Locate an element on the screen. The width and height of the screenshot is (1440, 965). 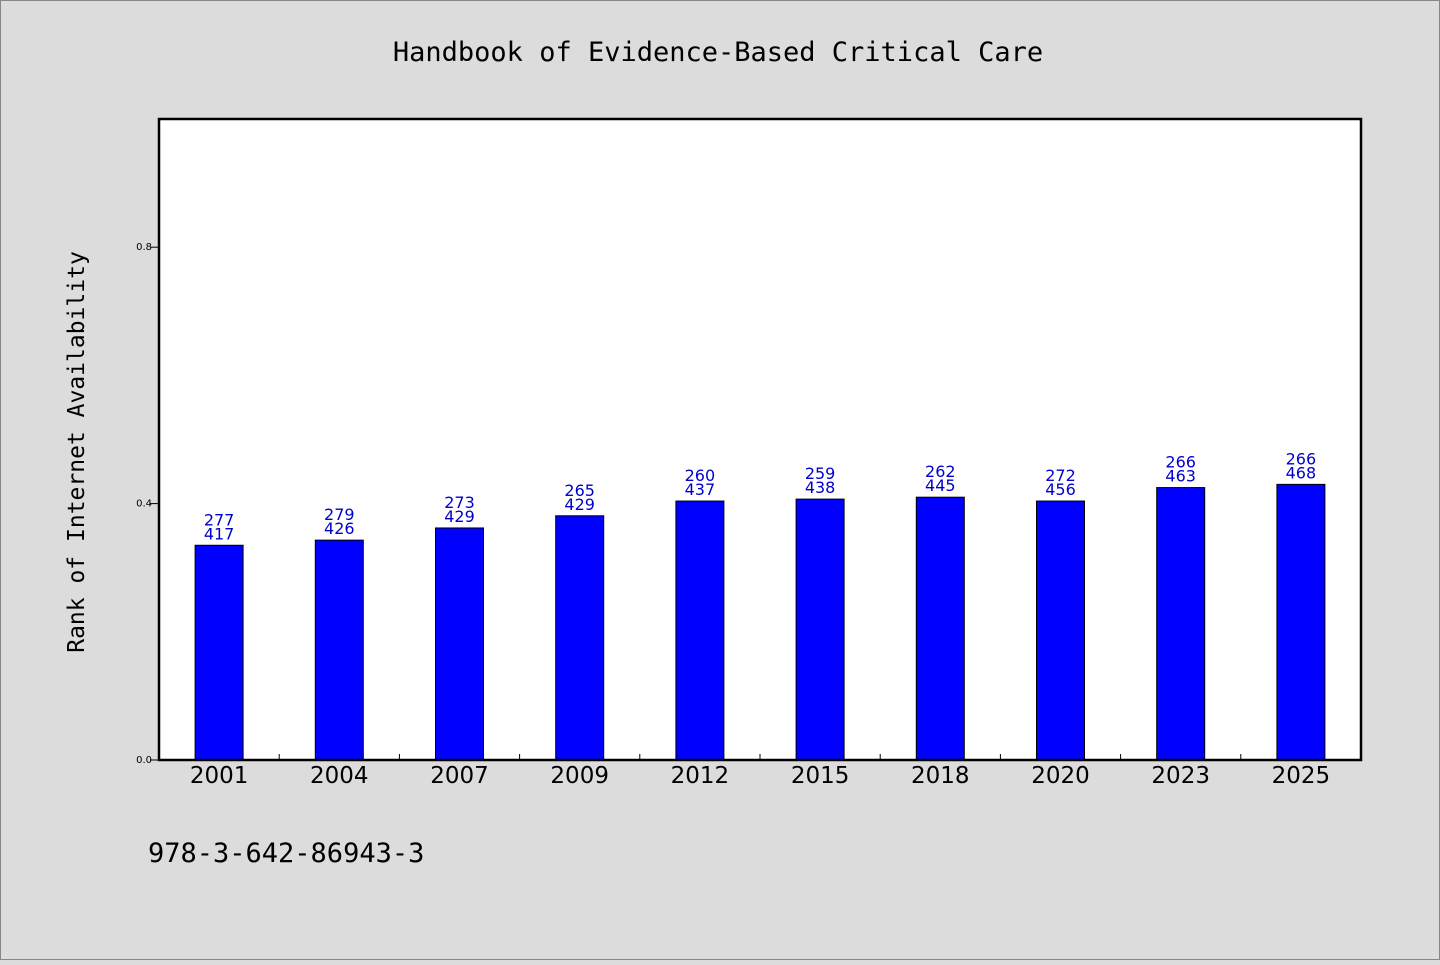
bar-2004 is located at coordinates (339, 650).